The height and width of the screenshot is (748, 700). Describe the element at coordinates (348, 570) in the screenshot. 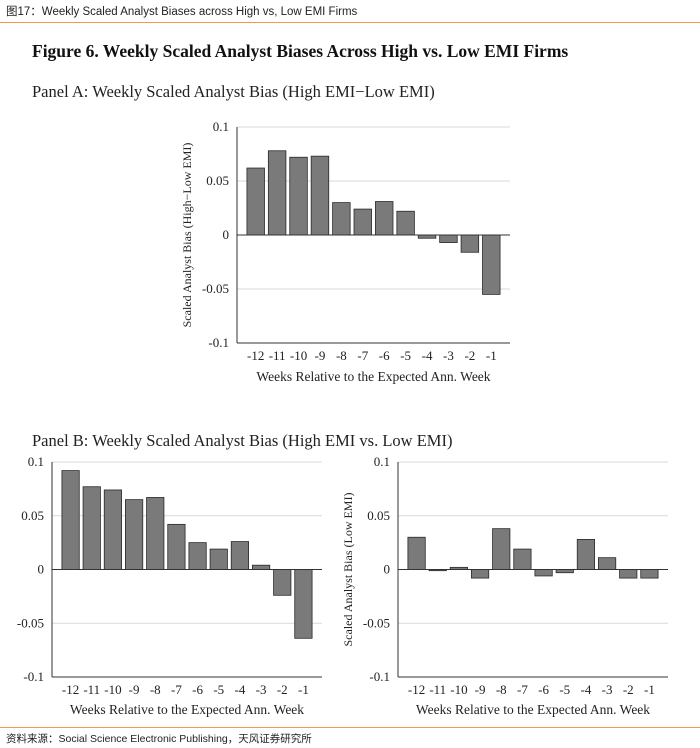

I see `y-axis-label: Scaled Analyst Bias (Low EMI)` at that location.